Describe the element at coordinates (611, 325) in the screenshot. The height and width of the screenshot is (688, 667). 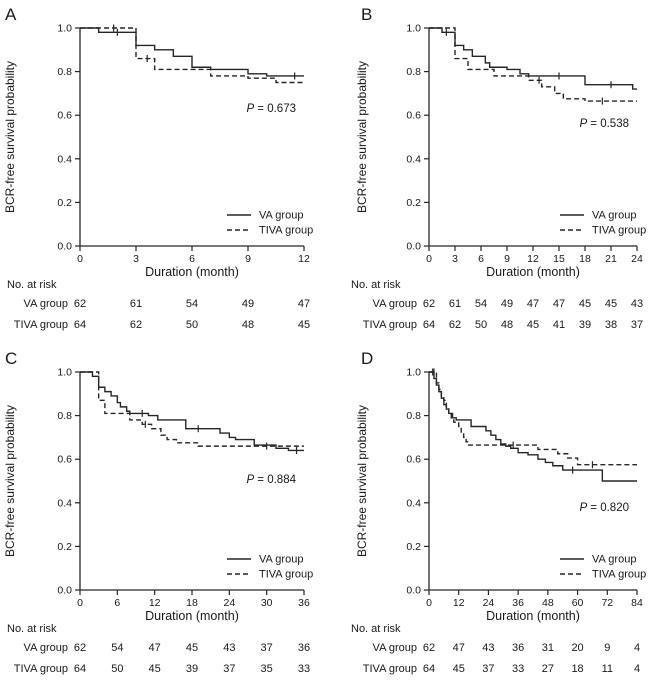
I see `risk-count: 38` at that location.